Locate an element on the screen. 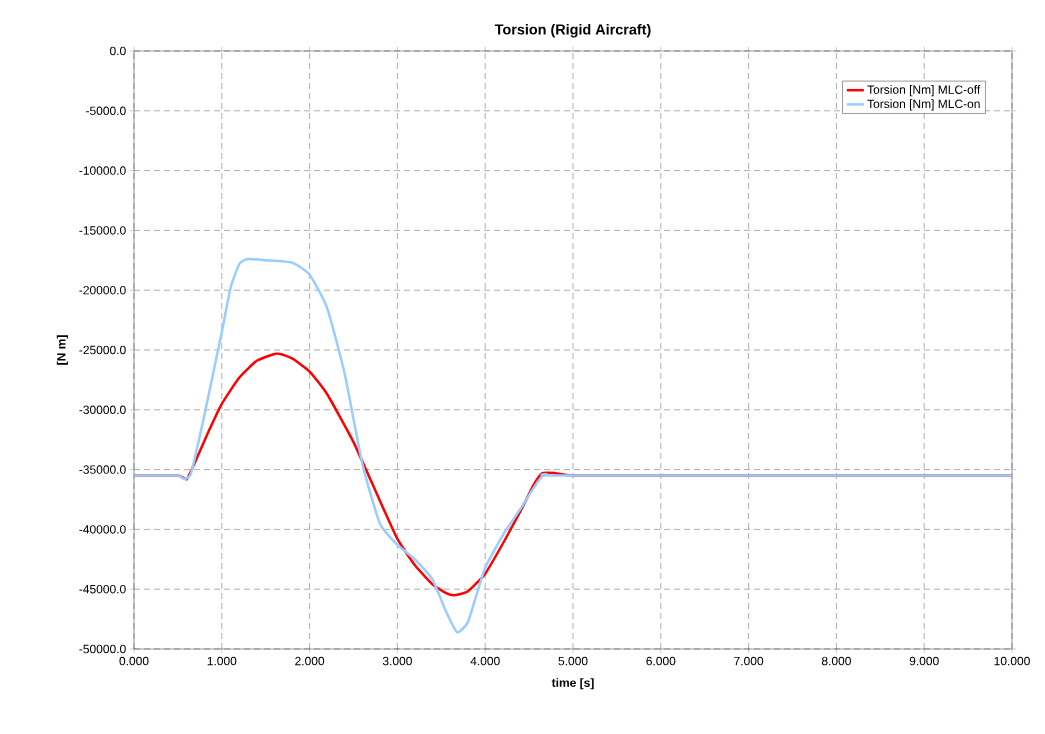 The width and height of the screenshot is (1045, 734). y-tick-label: -15000.0 is located at coordinates (102, 230).